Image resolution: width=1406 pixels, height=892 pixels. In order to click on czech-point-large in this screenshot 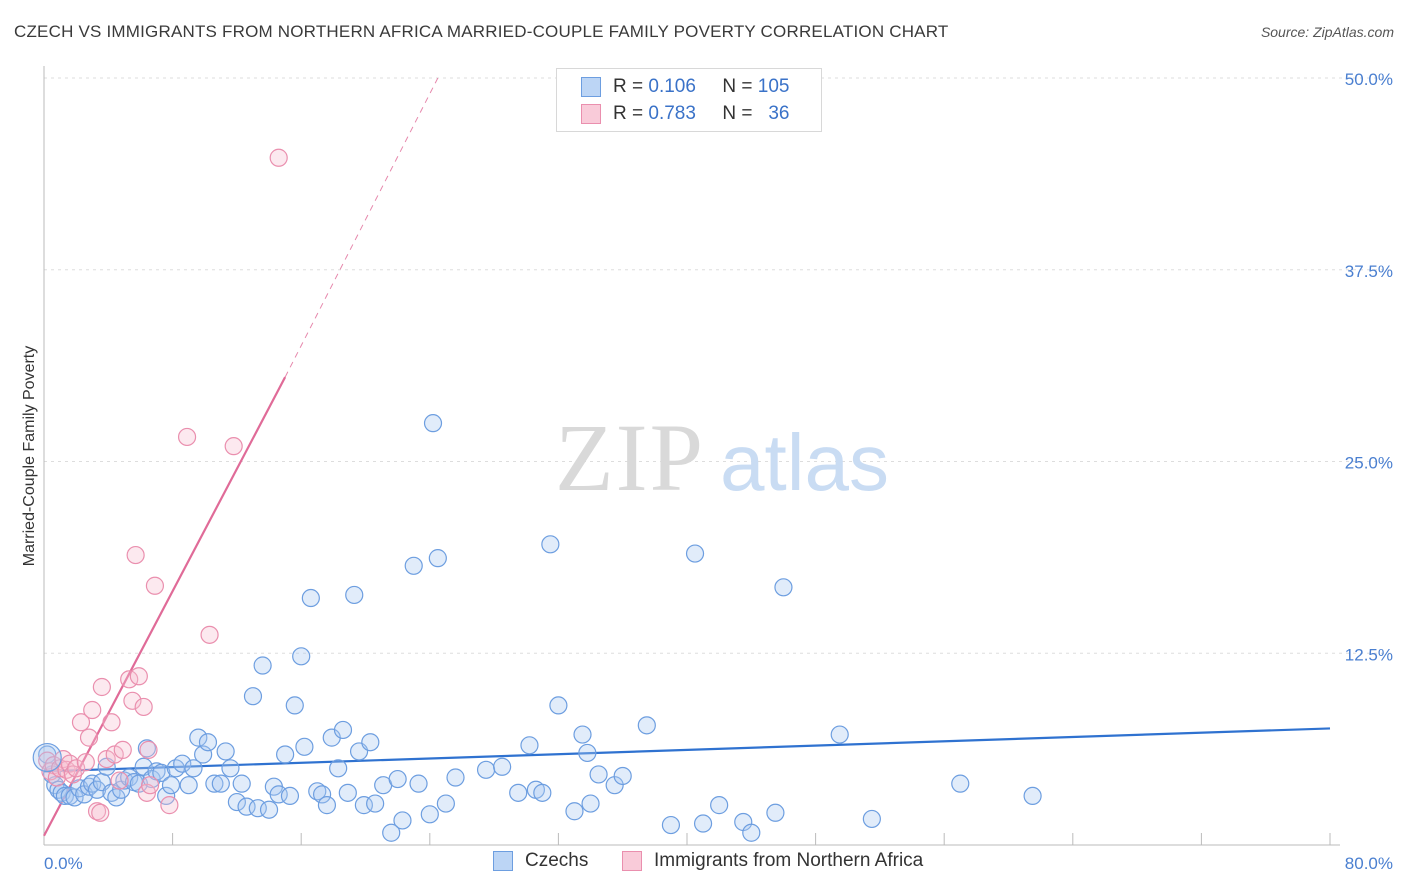, I will do `click(47, 757)`.